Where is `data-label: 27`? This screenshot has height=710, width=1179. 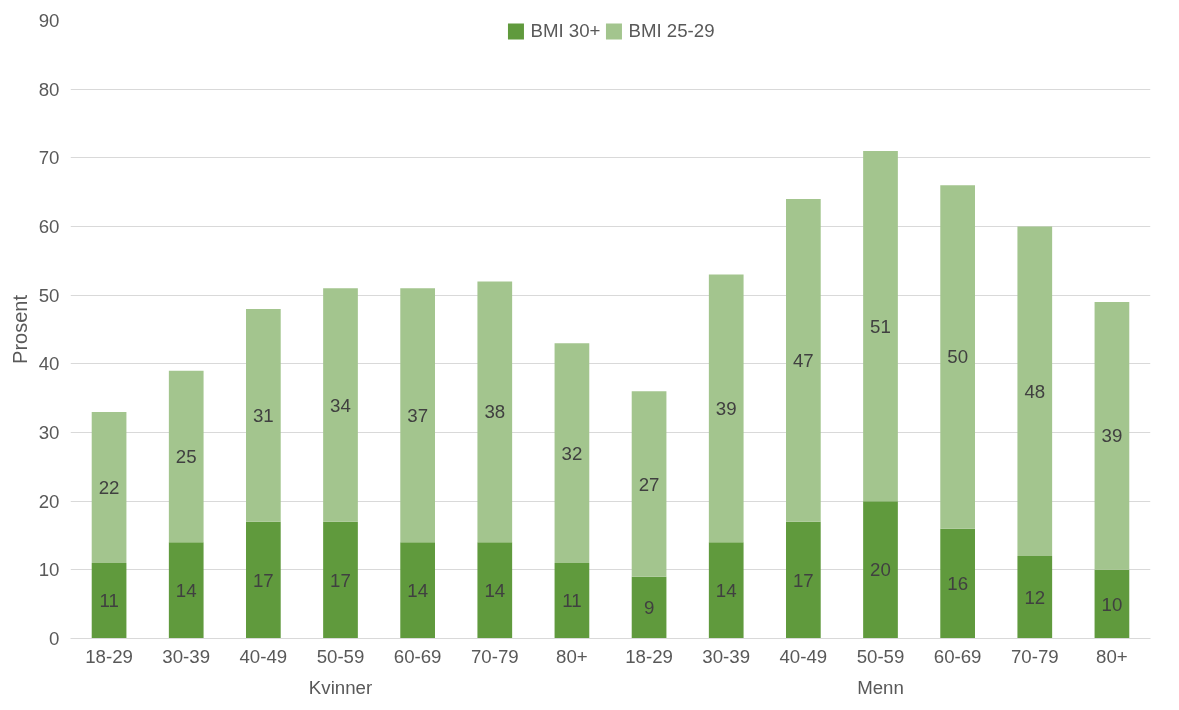
data-label: 27 is located at coordinates (649, 484).